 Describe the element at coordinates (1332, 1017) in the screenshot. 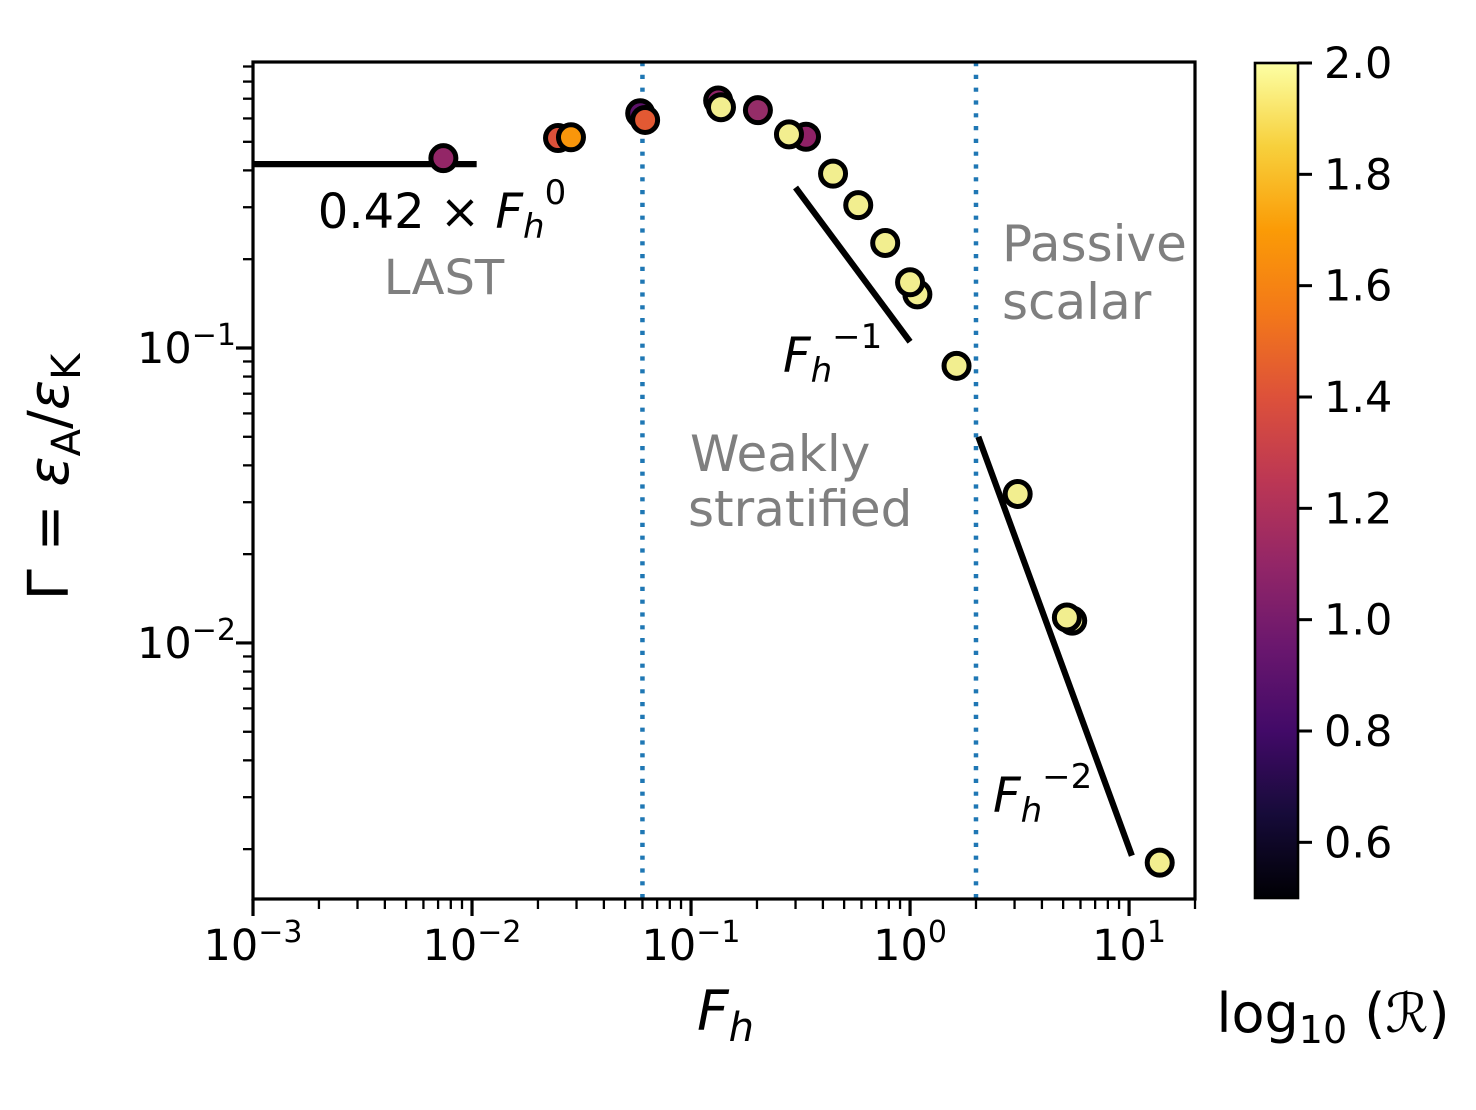

I see `colorbar-label: log10 (ℛ)` at that location.